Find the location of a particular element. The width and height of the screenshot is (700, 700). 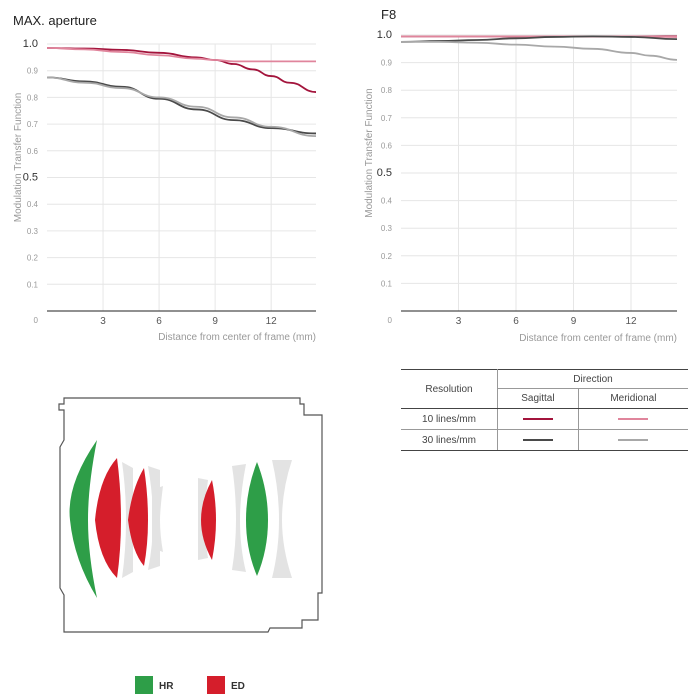

gridlines is located at coordinates (181, 177).